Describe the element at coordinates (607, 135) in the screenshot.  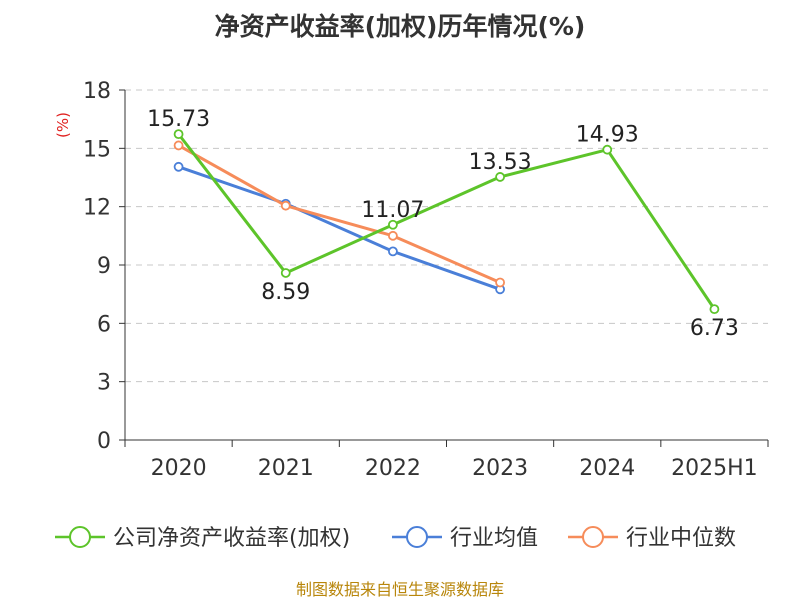
I see `data-label: 14.93` at that location.